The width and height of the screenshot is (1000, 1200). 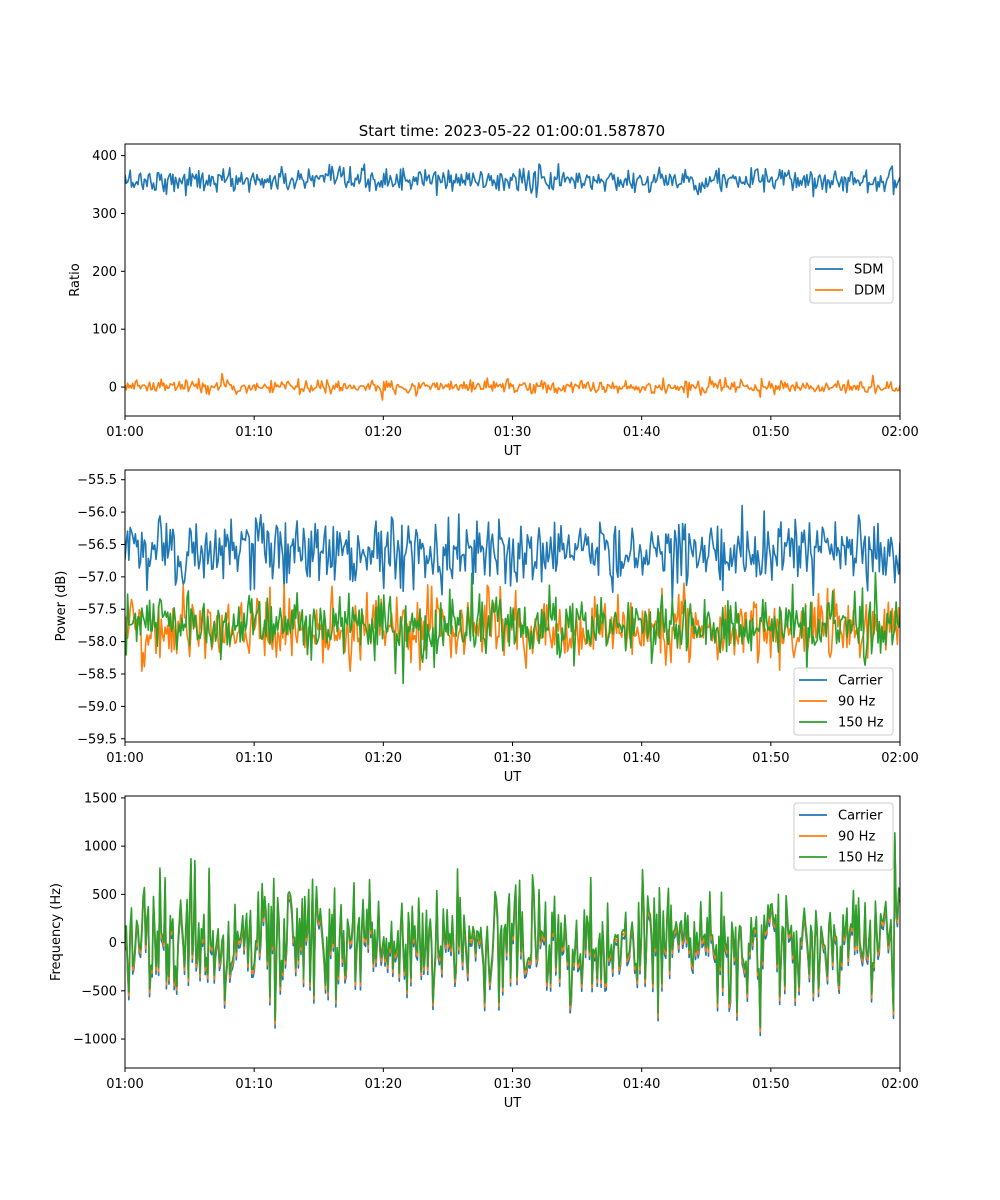 What do you see at coordinates (104, 214) in the screenshot?
I see `y-tick-label: 300` at bounding box center [104, 214].